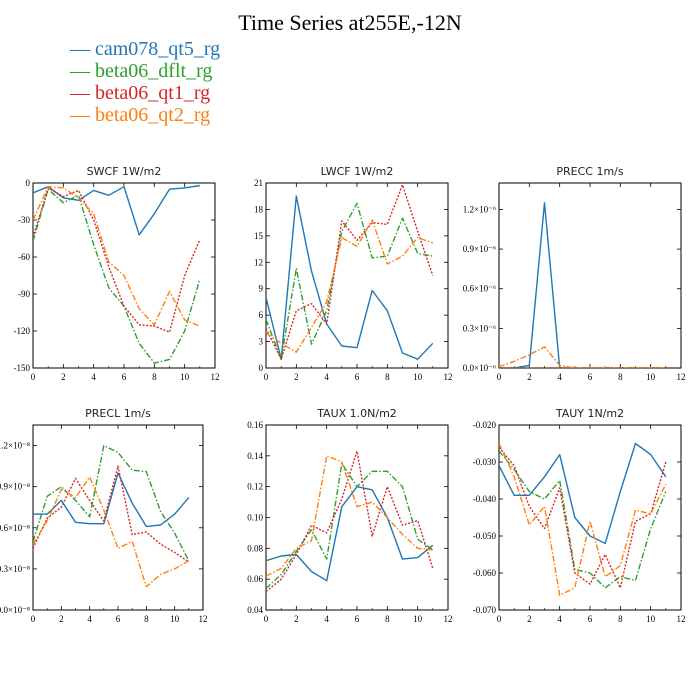 The image size is (700, 700). What do you see at coordinates (24, 294) in the screenshot?
I see `y-tick-label: -90` at bounding box center [24, 294].